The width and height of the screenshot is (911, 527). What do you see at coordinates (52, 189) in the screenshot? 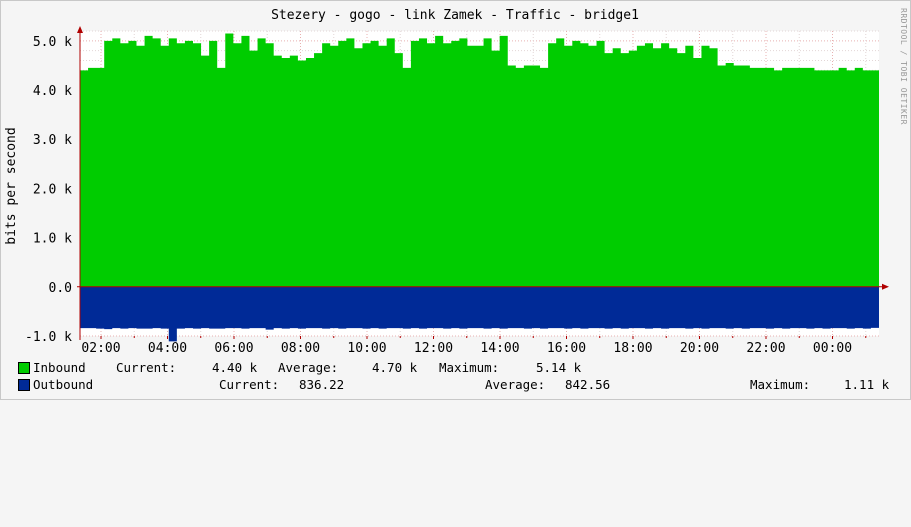
I see `y-tick-label: 2.0 k` at bounding box center [52, 189].